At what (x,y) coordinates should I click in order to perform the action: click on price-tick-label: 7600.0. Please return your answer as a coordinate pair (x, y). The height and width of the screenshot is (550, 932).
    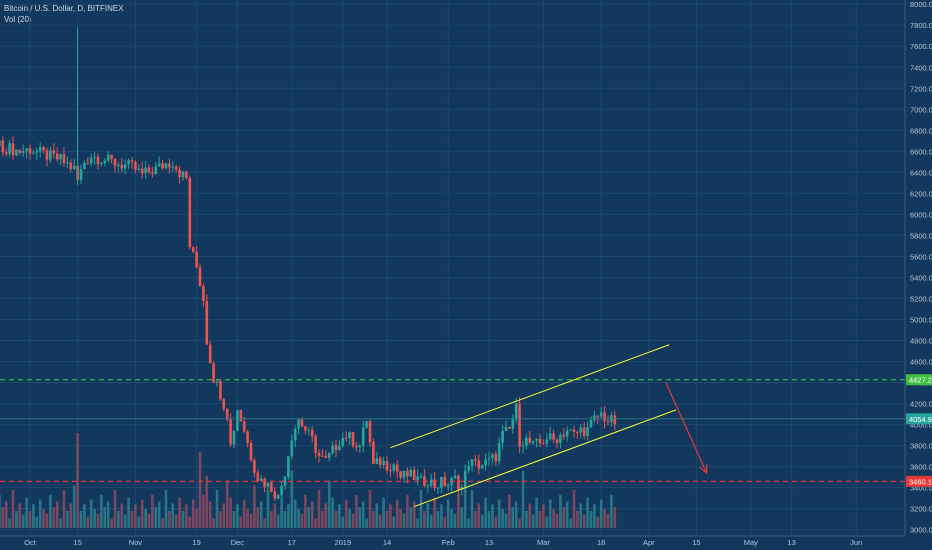
    Looking at the image, I should click on (921, 46).